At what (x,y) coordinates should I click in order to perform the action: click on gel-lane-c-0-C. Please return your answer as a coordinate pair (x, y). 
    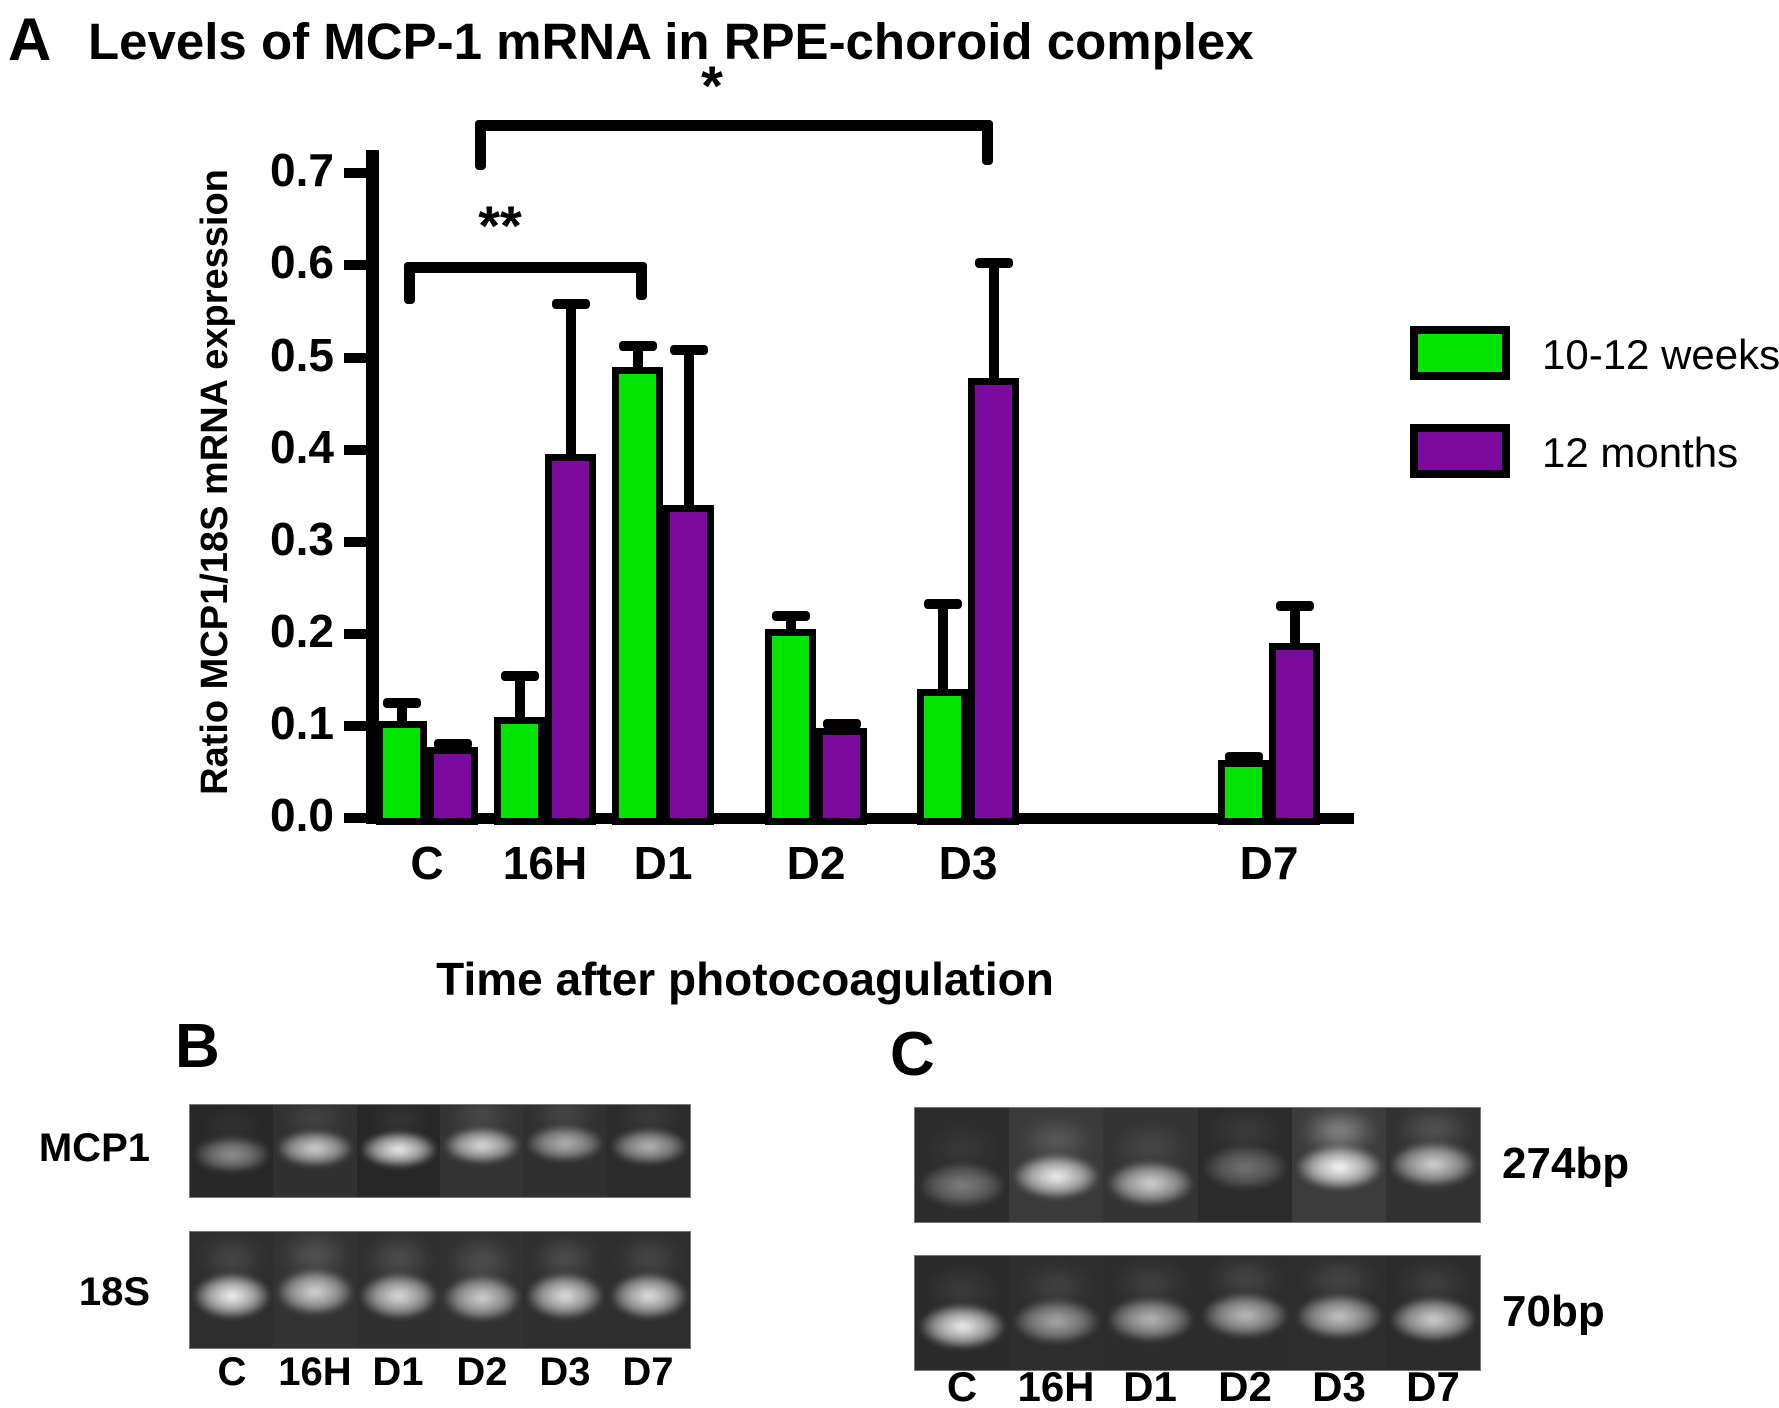
    Looking at the image, I should click on (962, 1165).